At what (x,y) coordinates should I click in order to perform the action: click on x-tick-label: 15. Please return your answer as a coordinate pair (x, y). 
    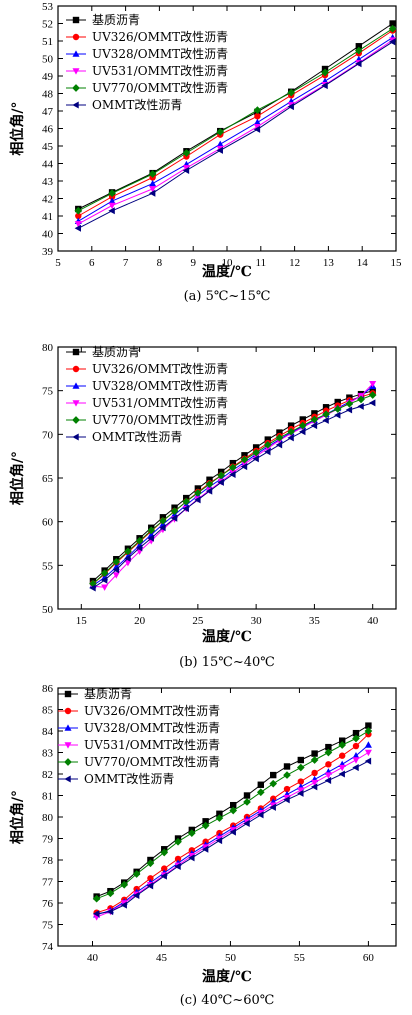
    Looking at the image, I should click on (397, 263).